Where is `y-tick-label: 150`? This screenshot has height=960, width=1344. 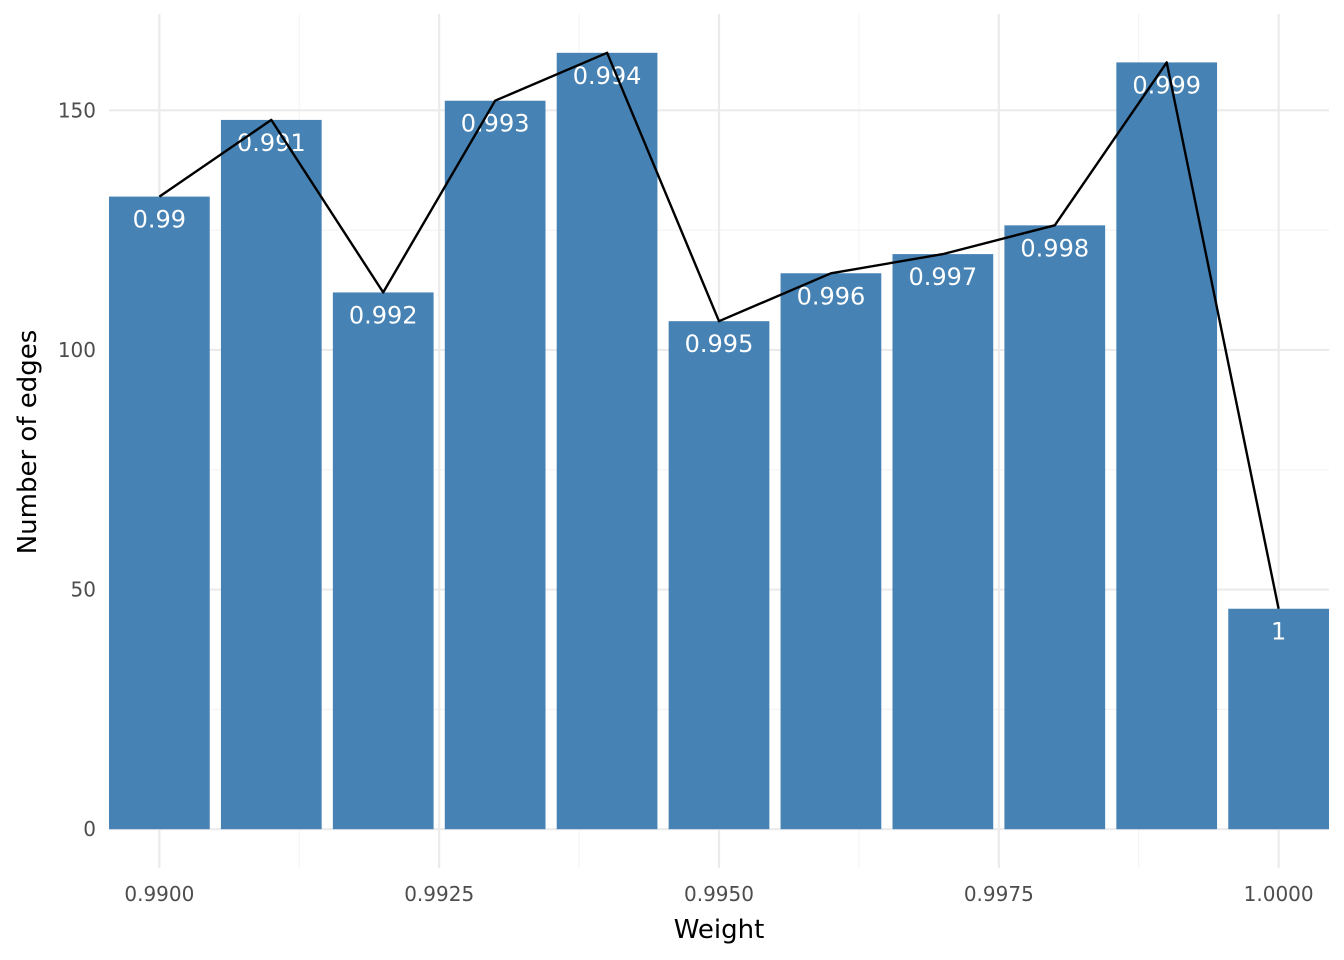 y-tick-label: 150 is located at coordinates (77, 110).